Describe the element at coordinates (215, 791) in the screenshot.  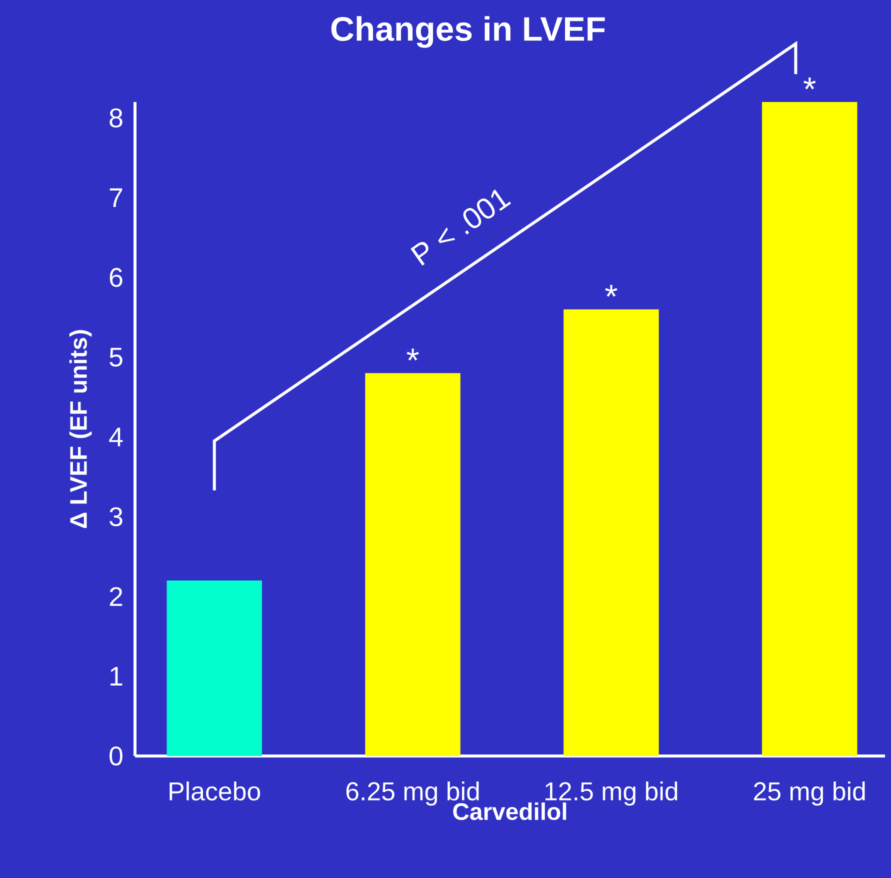
I see `x-tick-label: Placebo` at that location.